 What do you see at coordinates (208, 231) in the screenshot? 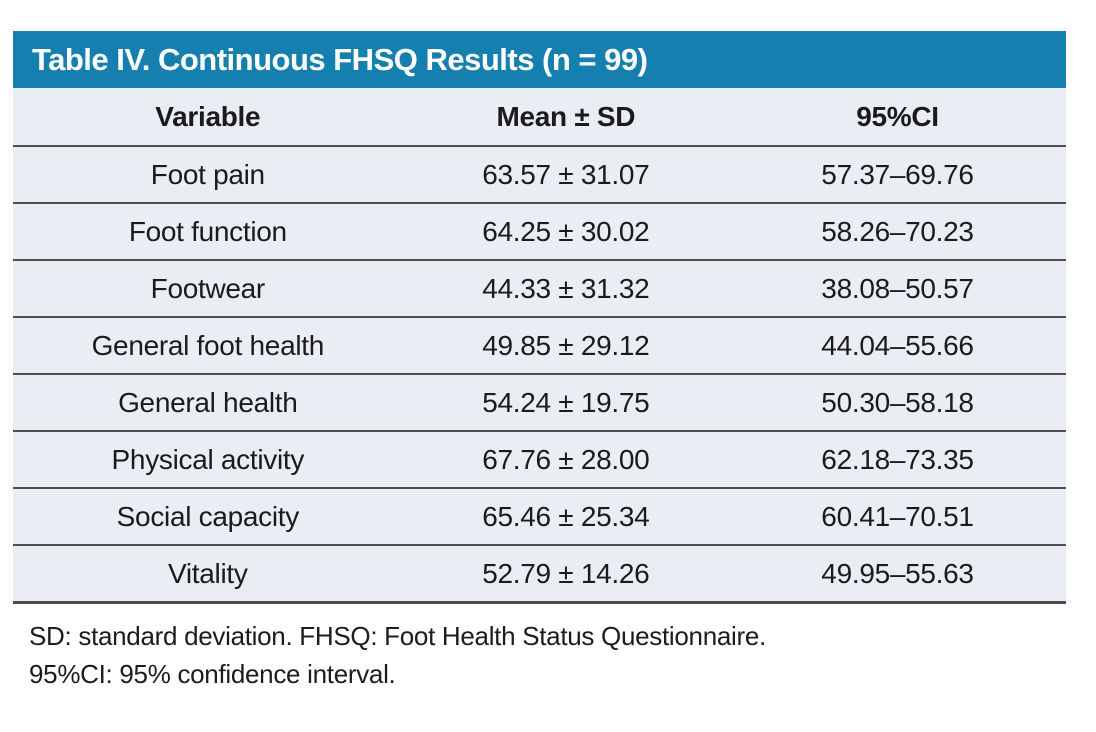
I see `cell-variable: Foot function` at bounding box center [208, 231].